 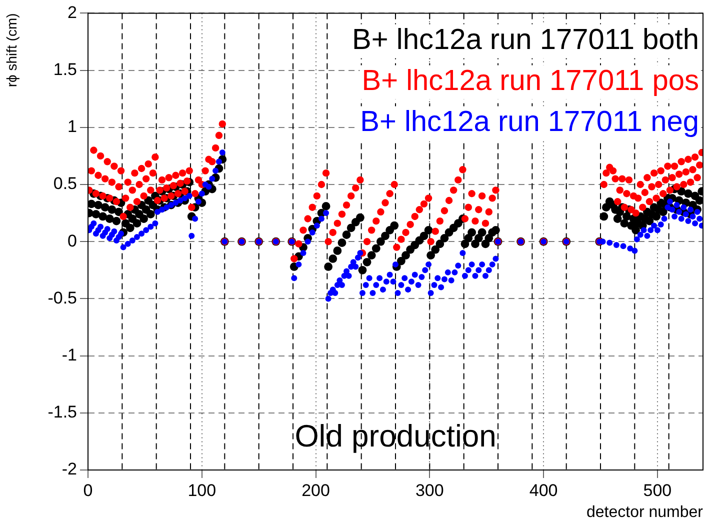 I want to click on text: B+ lhc12a run 177011 both, so click(x=525, y=40).